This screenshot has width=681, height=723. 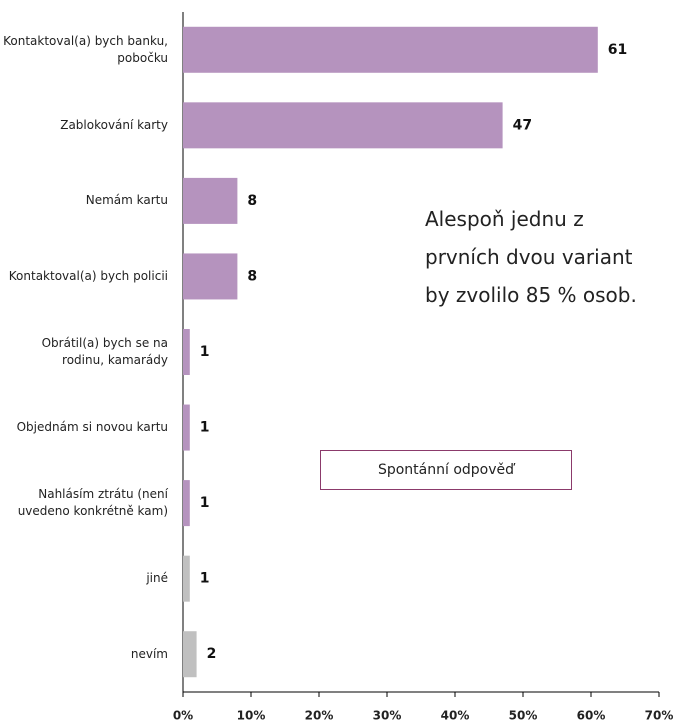 What do you see at coordinates (523, 716) in the screenshot?
I see `x-tick-label: 50%` at bounding box center [523, 716].